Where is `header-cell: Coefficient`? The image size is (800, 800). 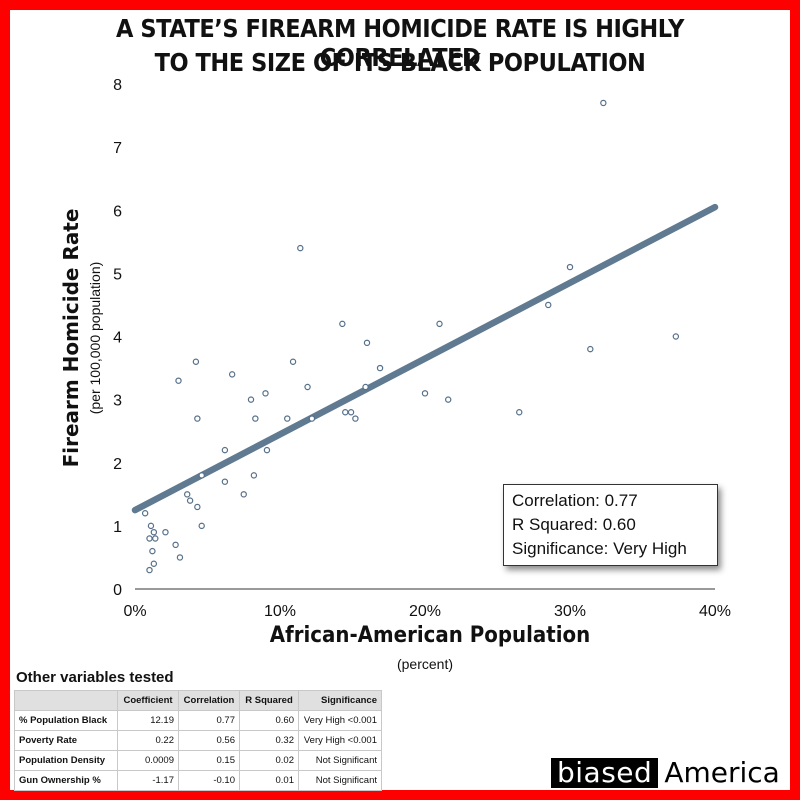 header-cell: Coefficient is located at coordinates (148, 700).